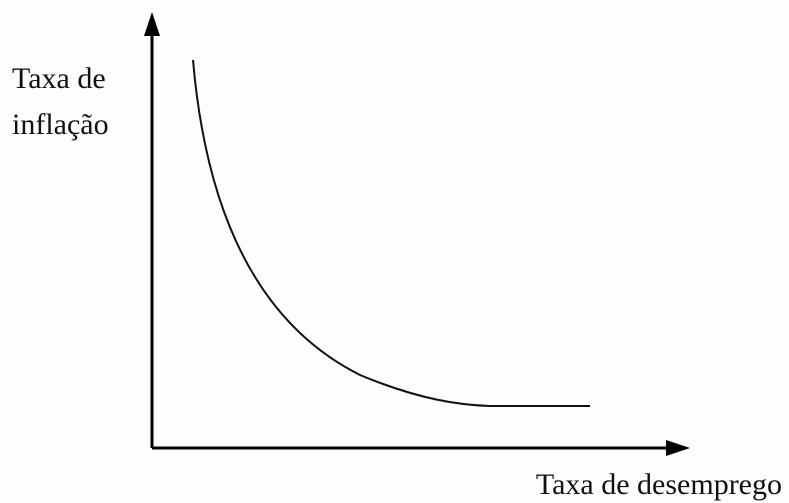 The width and height of the screenshot is (789, 503). I want to click on y-axis-label-line: Taxa de, so click(59, 78).